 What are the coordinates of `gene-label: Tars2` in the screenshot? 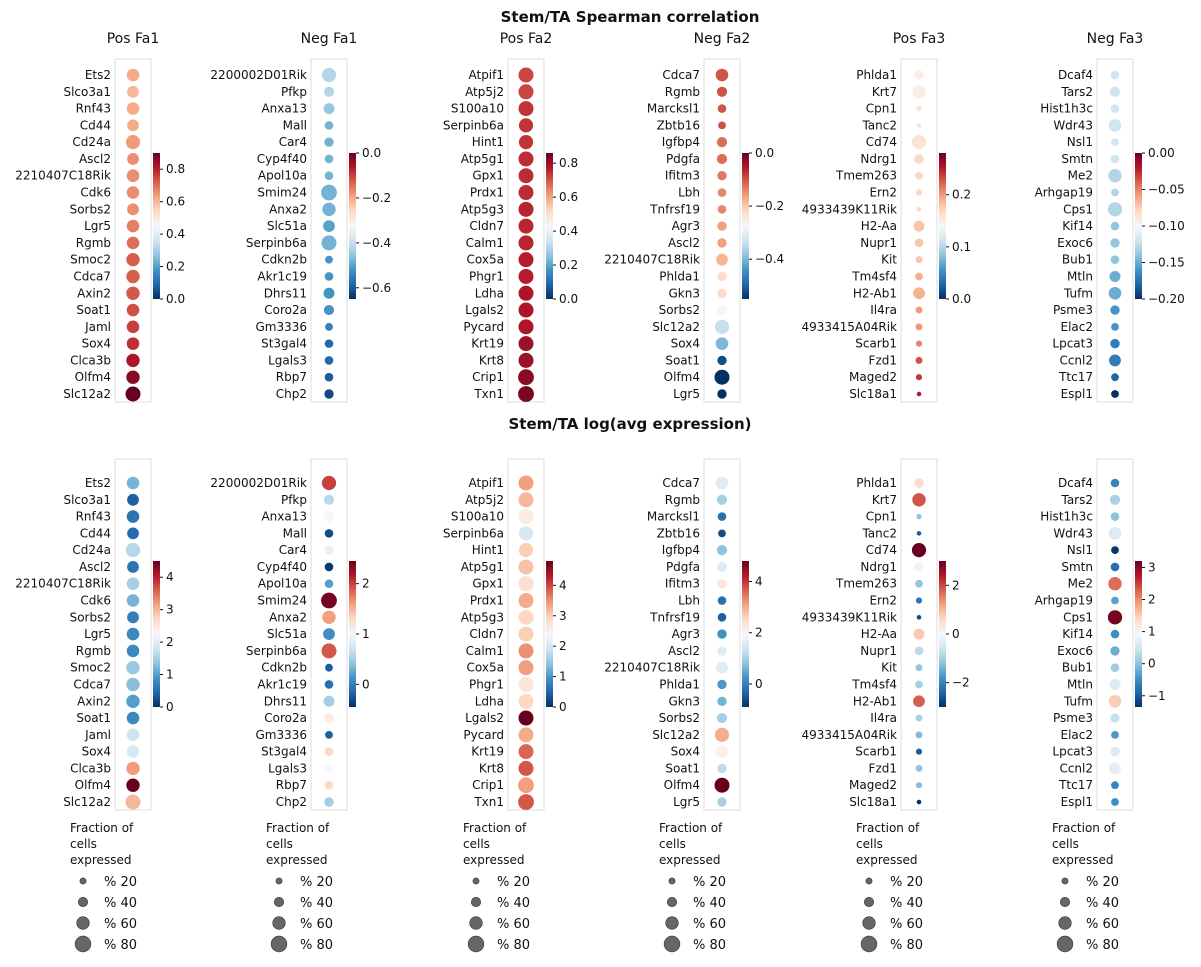 It's located at (1076, 92).